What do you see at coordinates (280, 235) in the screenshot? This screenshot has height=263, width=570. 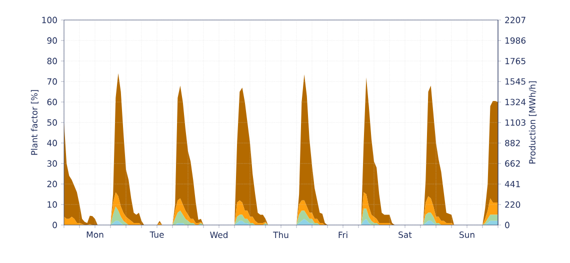 I see `x-tick-label: Thu` at bounding box center [280, 235].